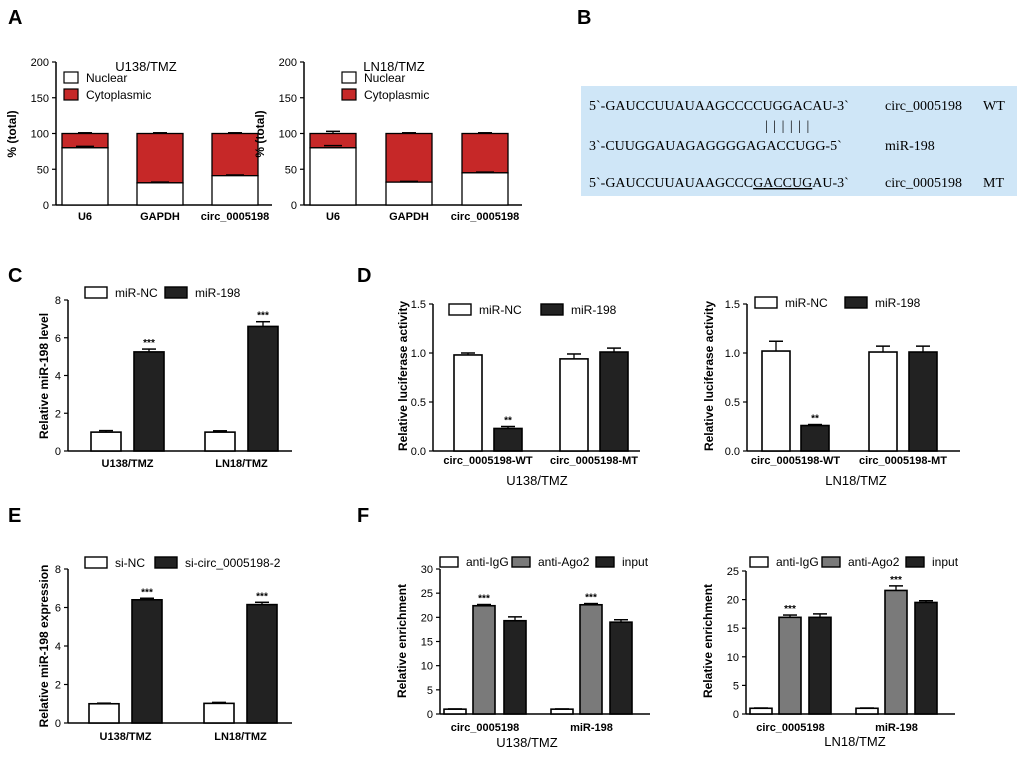 This screenshot has width=1020, height=764. Describe the element at coordinates (945, 562) in the screenshot. I see `legend-label-f2: input` at that location.